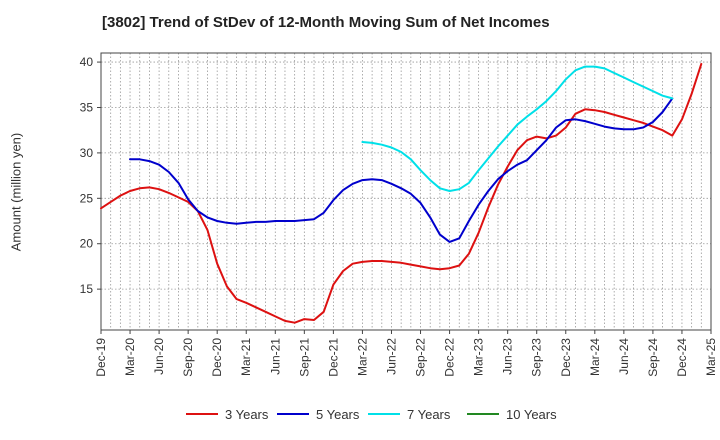 This screenshot has width=720, height=440. I want to click on x-tick-label: Mar-22, so click(362, 357).